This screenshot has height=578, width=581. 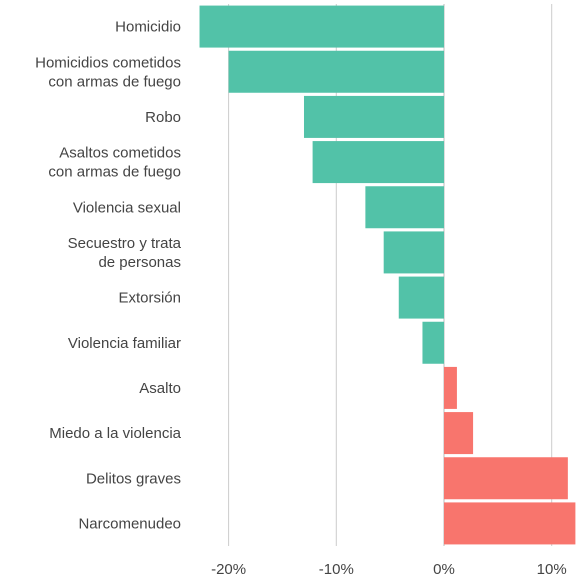 I want to click on category-label: Extorsión, so click(x=149, y=298).